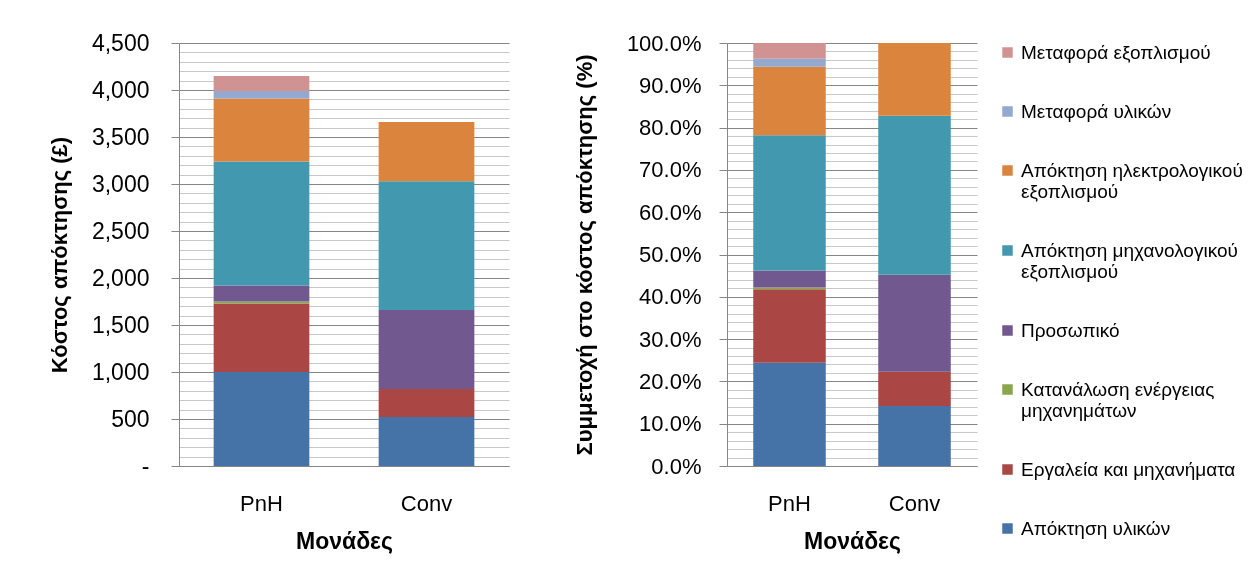 The height and width of the screenshot is (583, 1260). I want to click on legend-label: Μεταφορά υλικών, so click(1096, 111).